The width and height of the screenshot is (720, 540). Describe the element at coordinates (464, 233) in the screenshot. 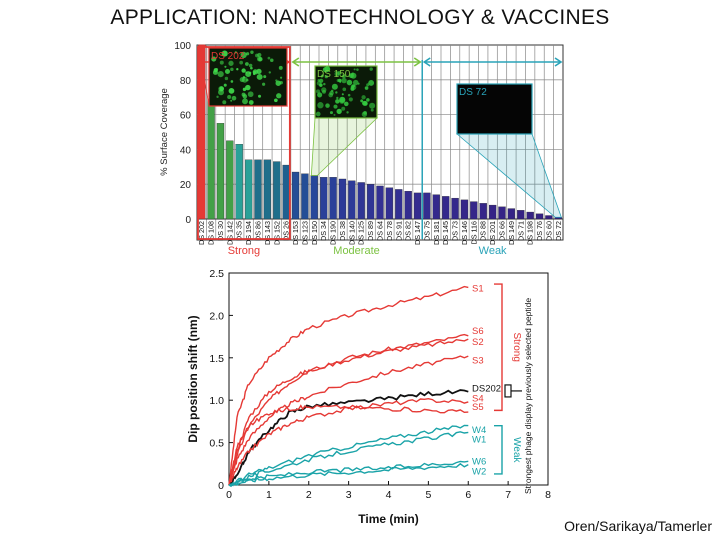

I see `bar-category-label: DS 146` at that location.